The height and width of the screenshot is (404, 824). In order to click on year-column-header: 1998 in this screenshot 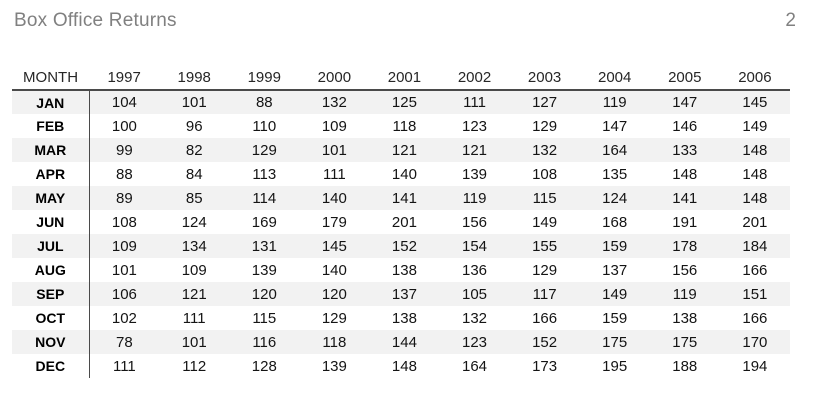, I will do `click(194, 78)`.